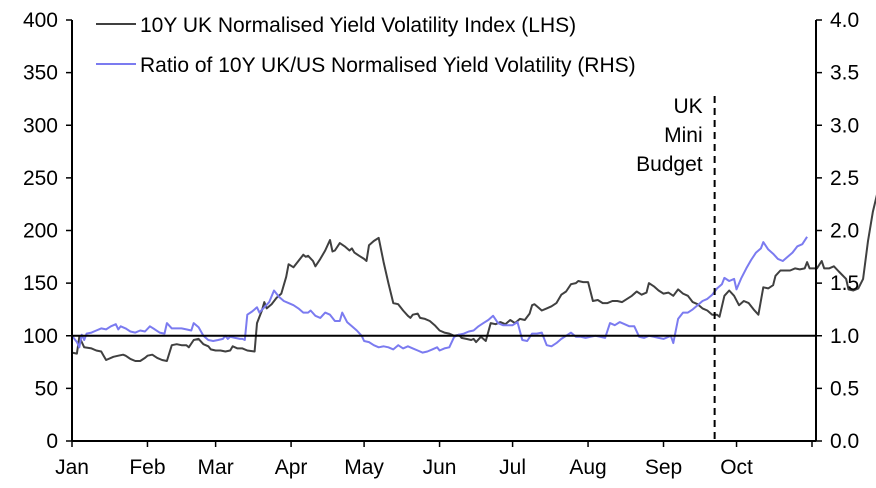 This screenshot has width=876, height=488. What do you see at coordinates (663, 467) in the screenshot?
I see `x-tick-label-sep: Sep` at bounding box center [663, 467].